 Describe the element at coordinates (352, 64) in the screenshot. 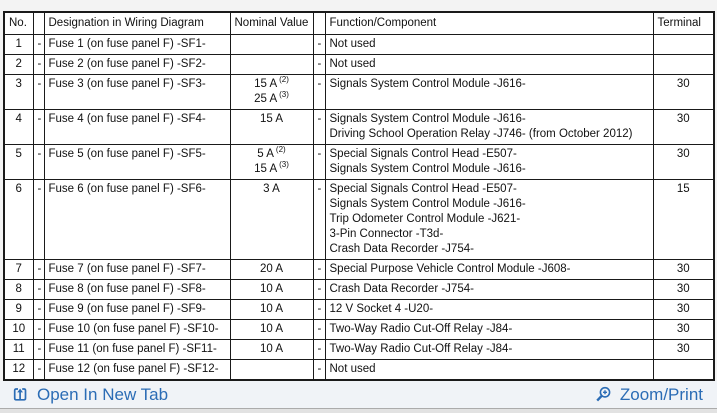

I see `function-component-line: Not used` at that location.